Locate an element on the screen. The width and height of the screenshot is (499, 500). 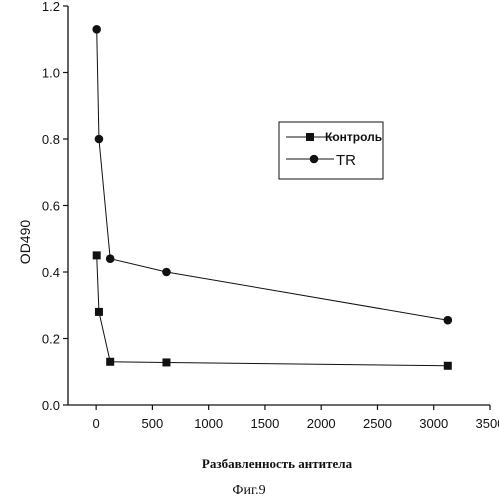
x-tick-label: 3500 is located at coordinates (487, 423).